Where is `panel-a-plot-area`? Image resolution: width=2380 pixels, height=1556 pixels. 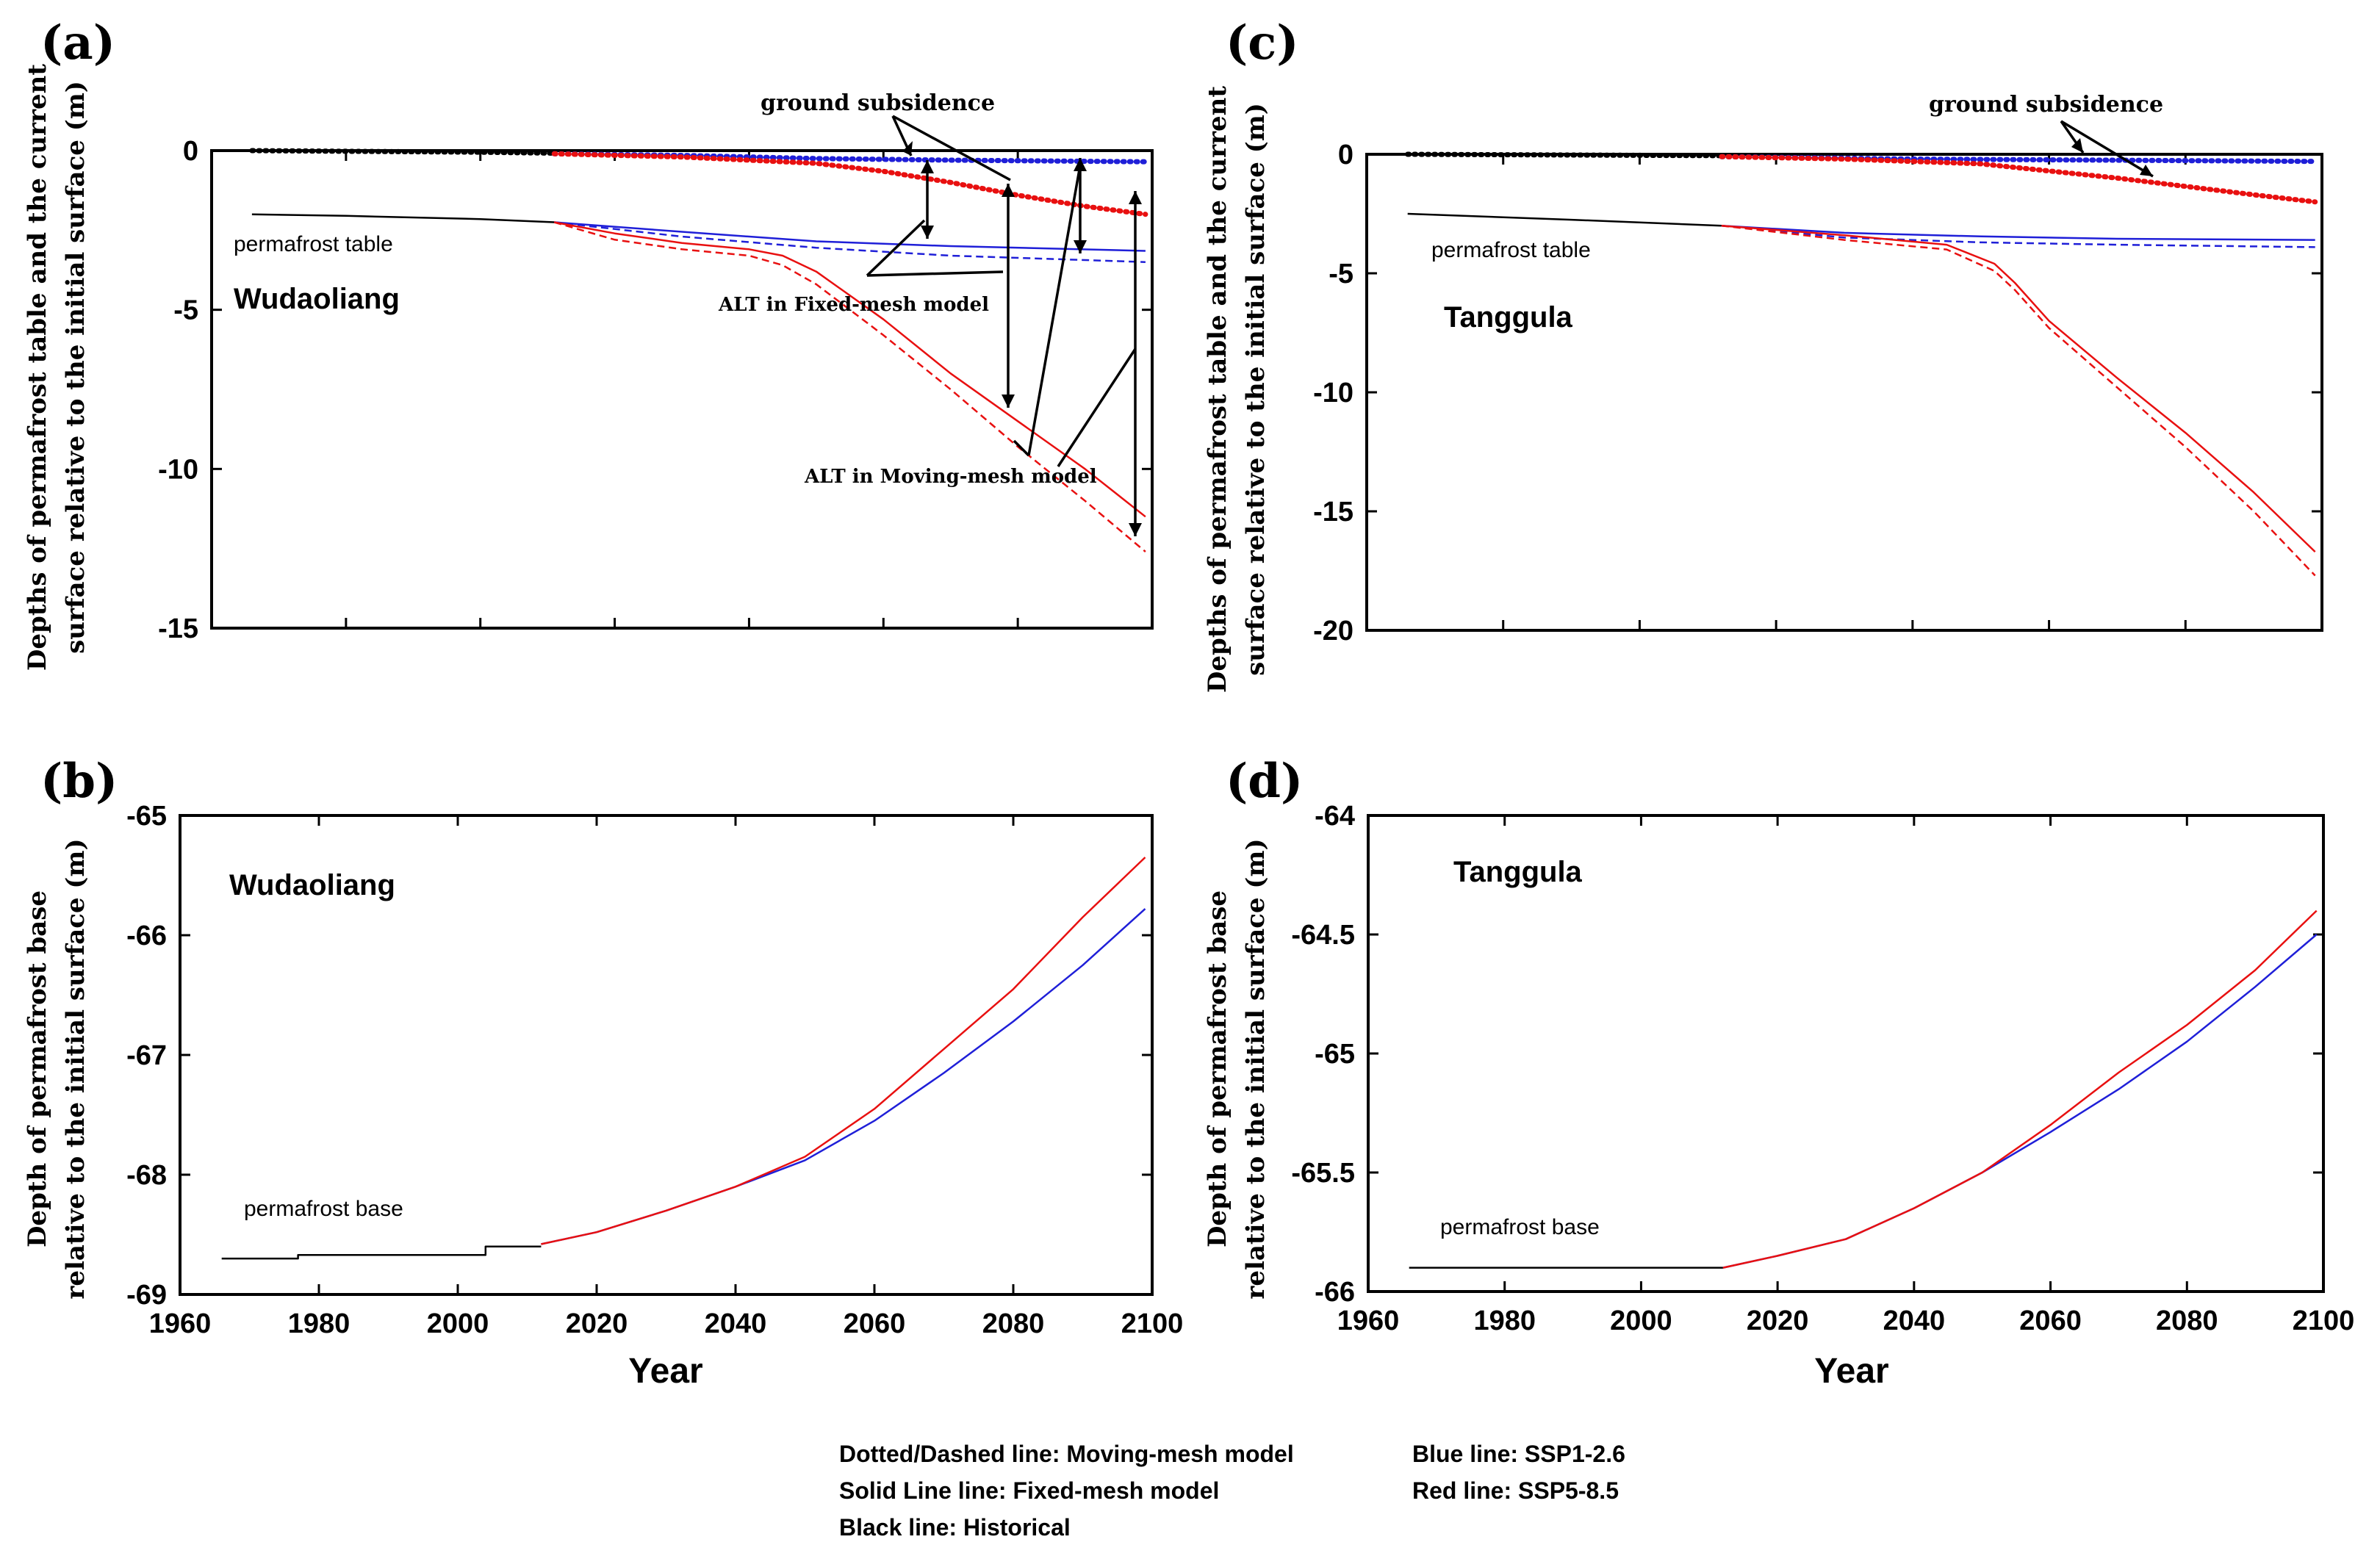
panel-a-plot-area is located at coordinates (682, 389).